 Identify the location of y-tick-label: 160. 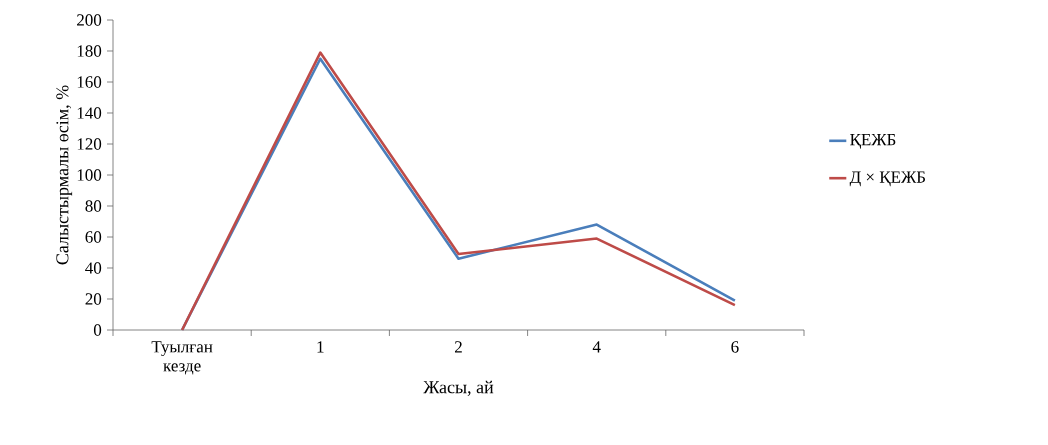
(89, 82).